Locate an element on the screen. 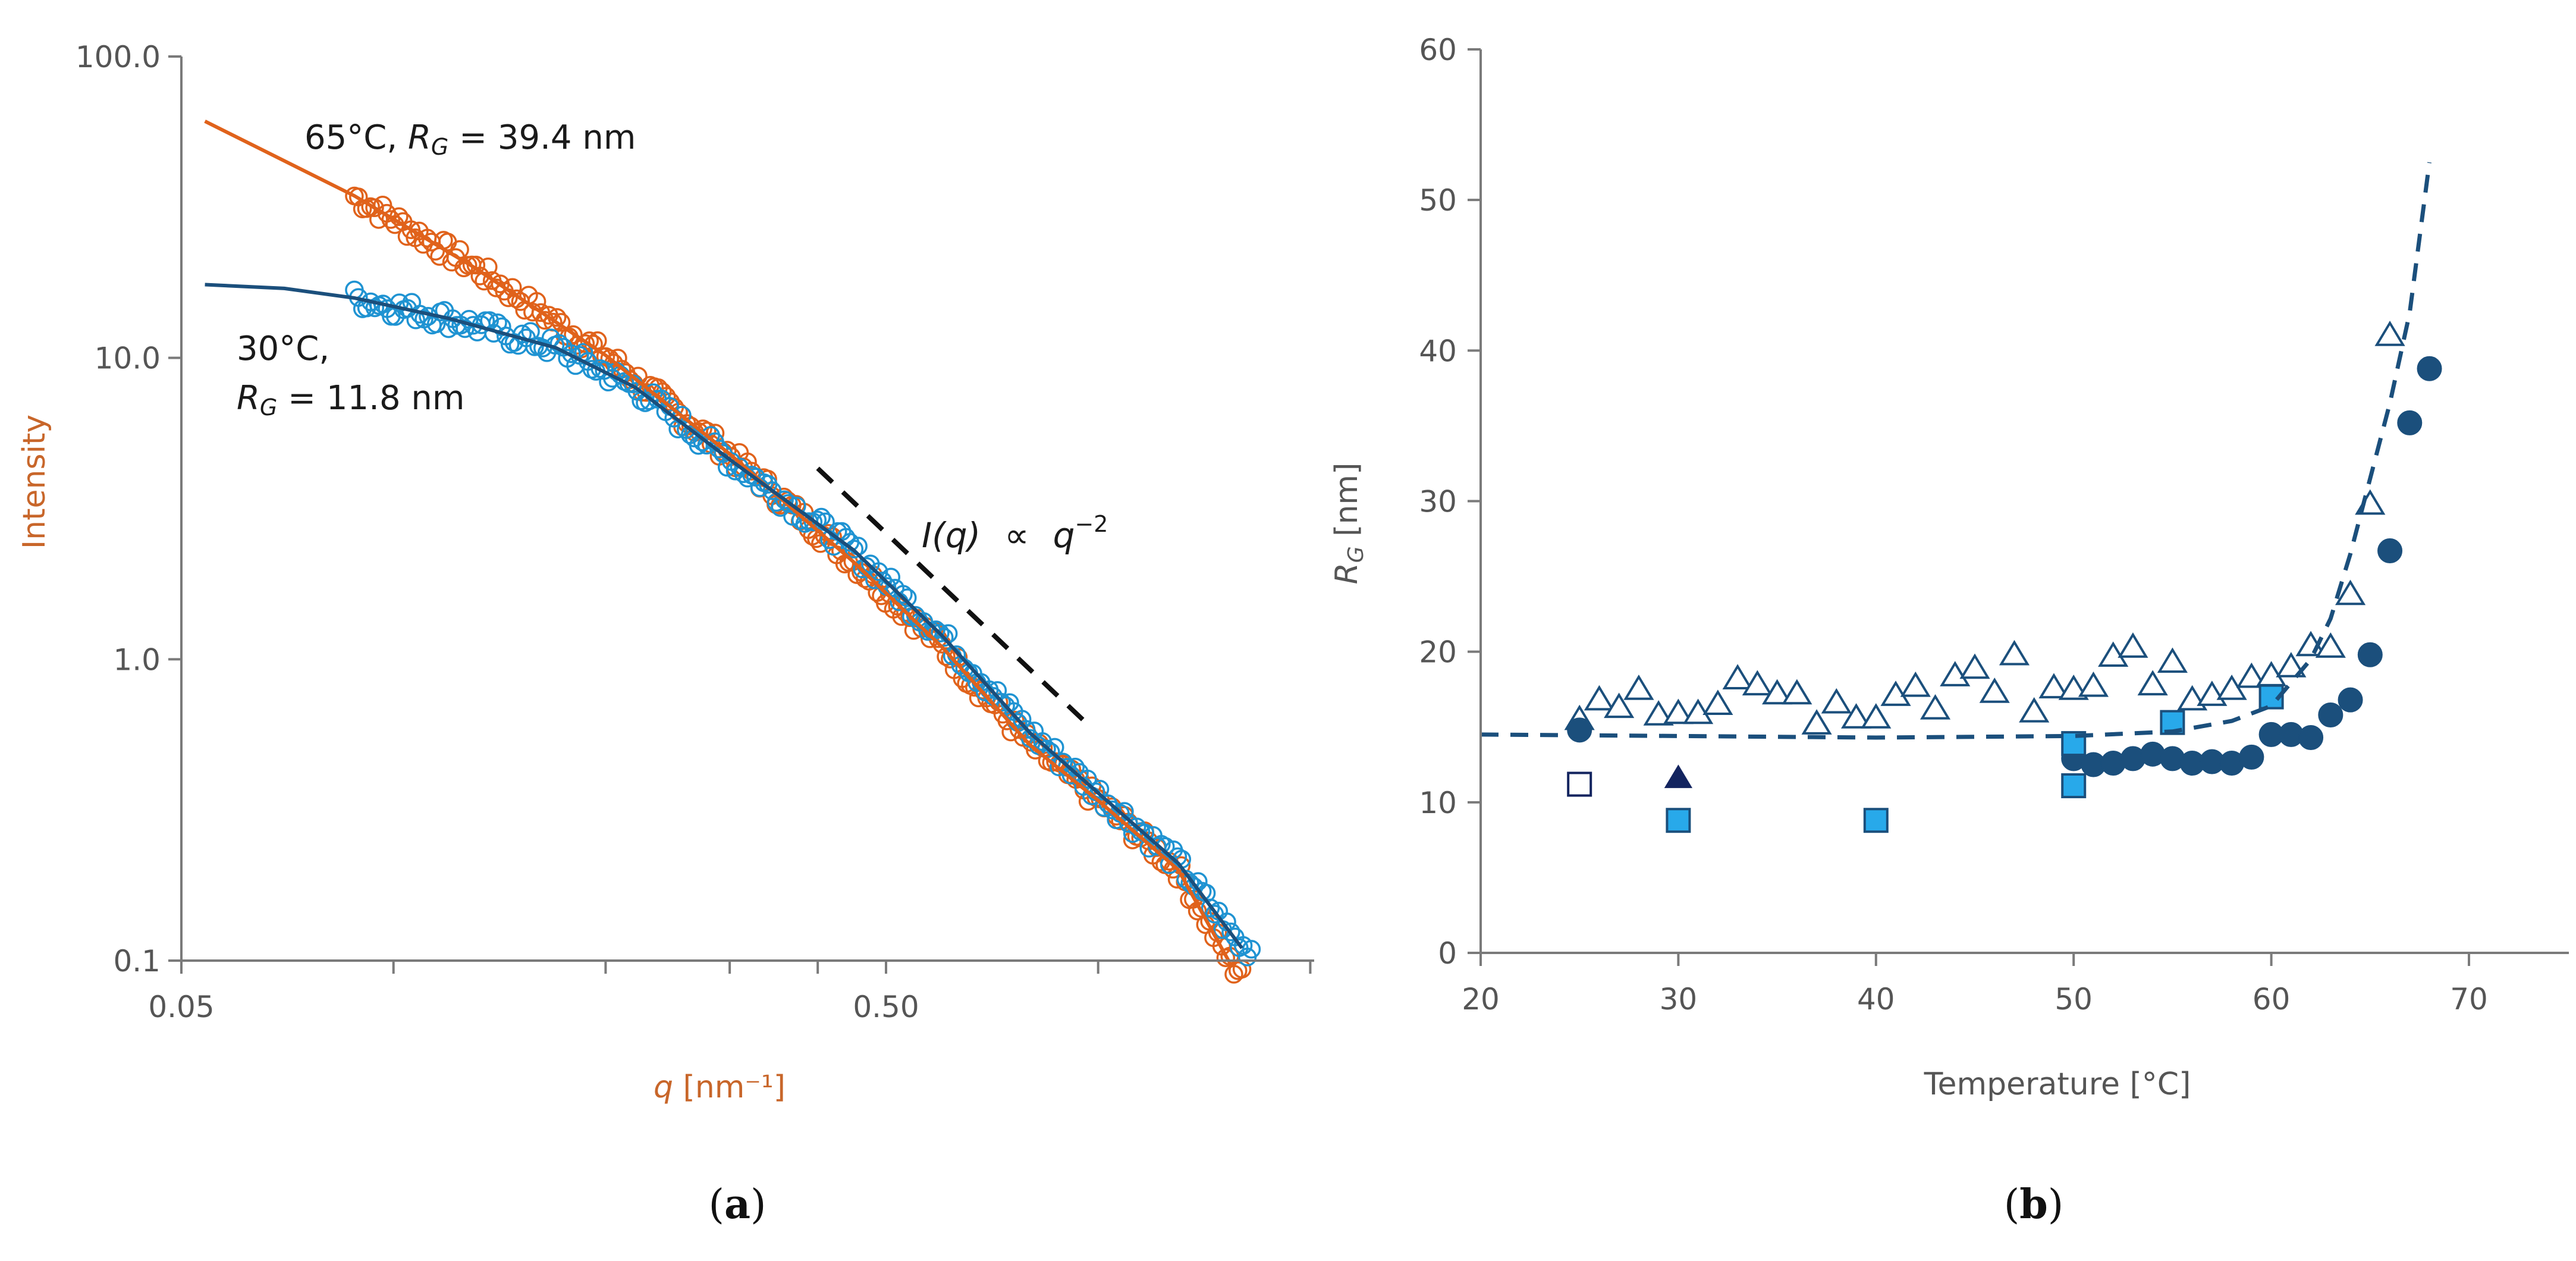 The image size is (2576, 1261). a-guide-layer is located at coordinates (955, 598).